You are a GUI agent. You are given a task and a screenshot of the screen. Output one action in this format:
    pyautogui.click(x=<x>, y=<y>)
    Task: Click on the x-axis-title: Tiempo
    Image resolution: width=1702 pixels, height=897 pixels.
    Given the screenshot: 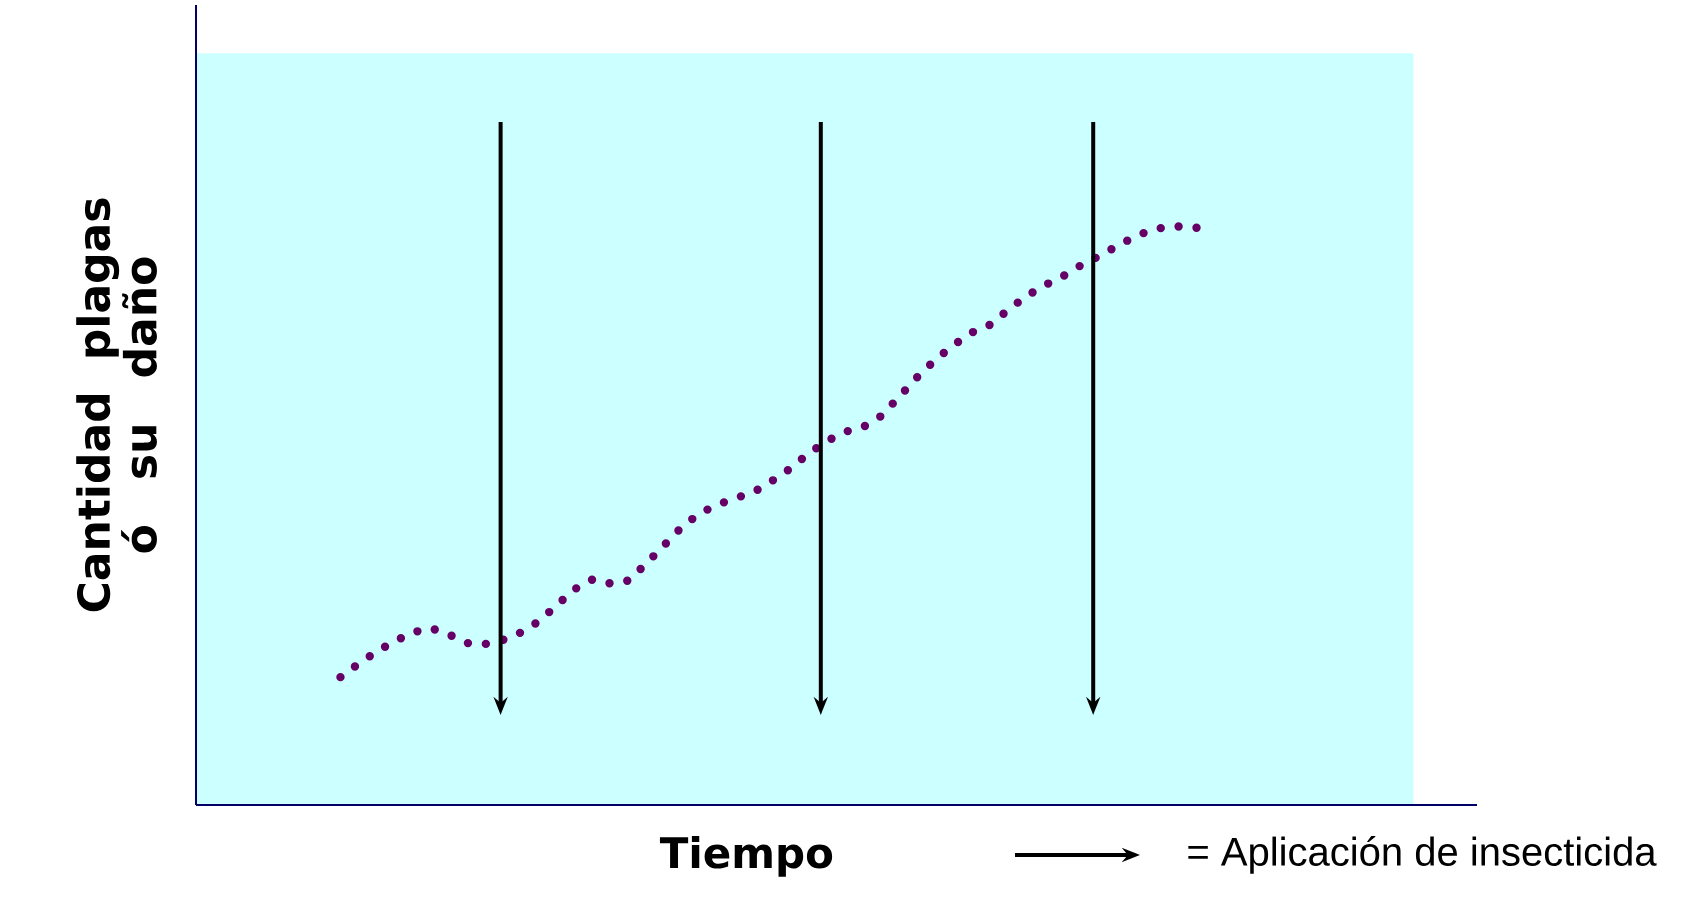 What is the action you would take?
    pyautogui.click(x=746, y=856)
    